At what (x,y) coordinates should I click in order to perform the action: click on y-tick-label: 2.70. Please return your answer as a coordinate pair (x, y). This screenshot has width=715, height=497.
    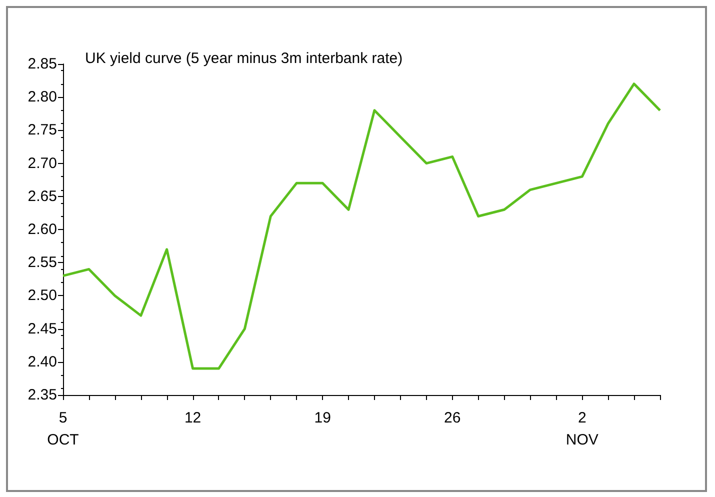
    Looking at the image, I should click on (42, 163).